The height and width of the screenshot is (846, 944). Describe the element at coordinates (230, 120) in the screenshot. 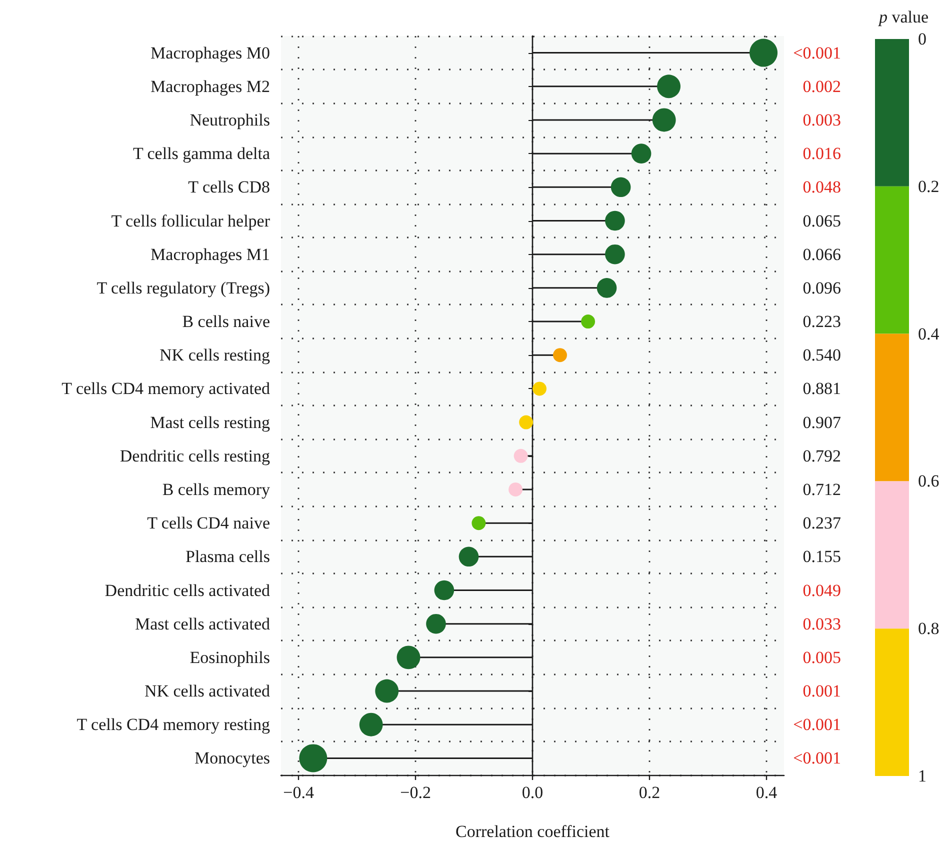

I see `y-tick-label: Neutrophils` at that location.